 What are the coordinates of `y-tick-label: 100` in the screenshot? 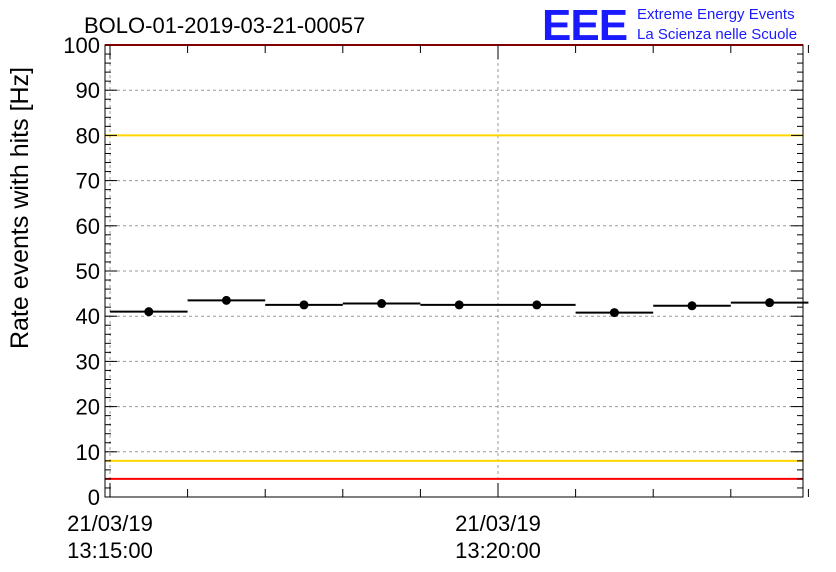 It's located at (81, 45).